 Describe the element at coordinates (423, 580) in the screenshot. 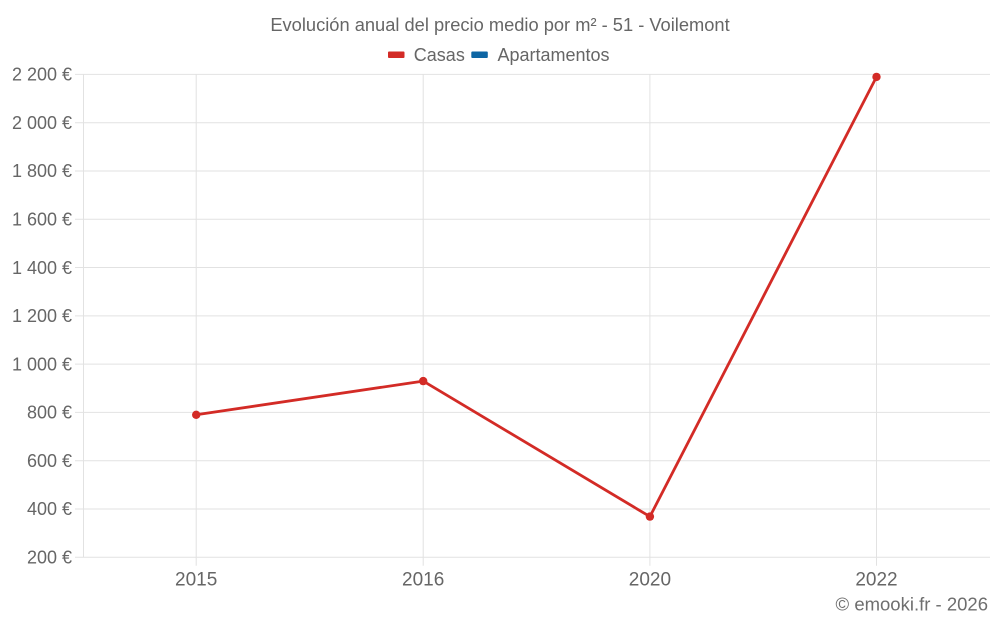

I see `svg-text: 2016` at that location.